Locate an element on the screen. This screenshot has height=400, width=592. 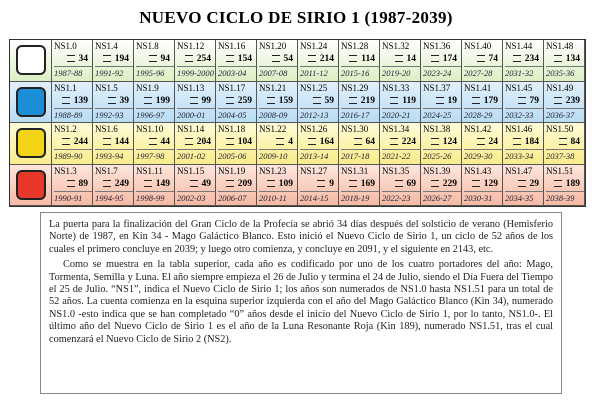
year-code: NS1.50 is located at coordinates (560, 129).